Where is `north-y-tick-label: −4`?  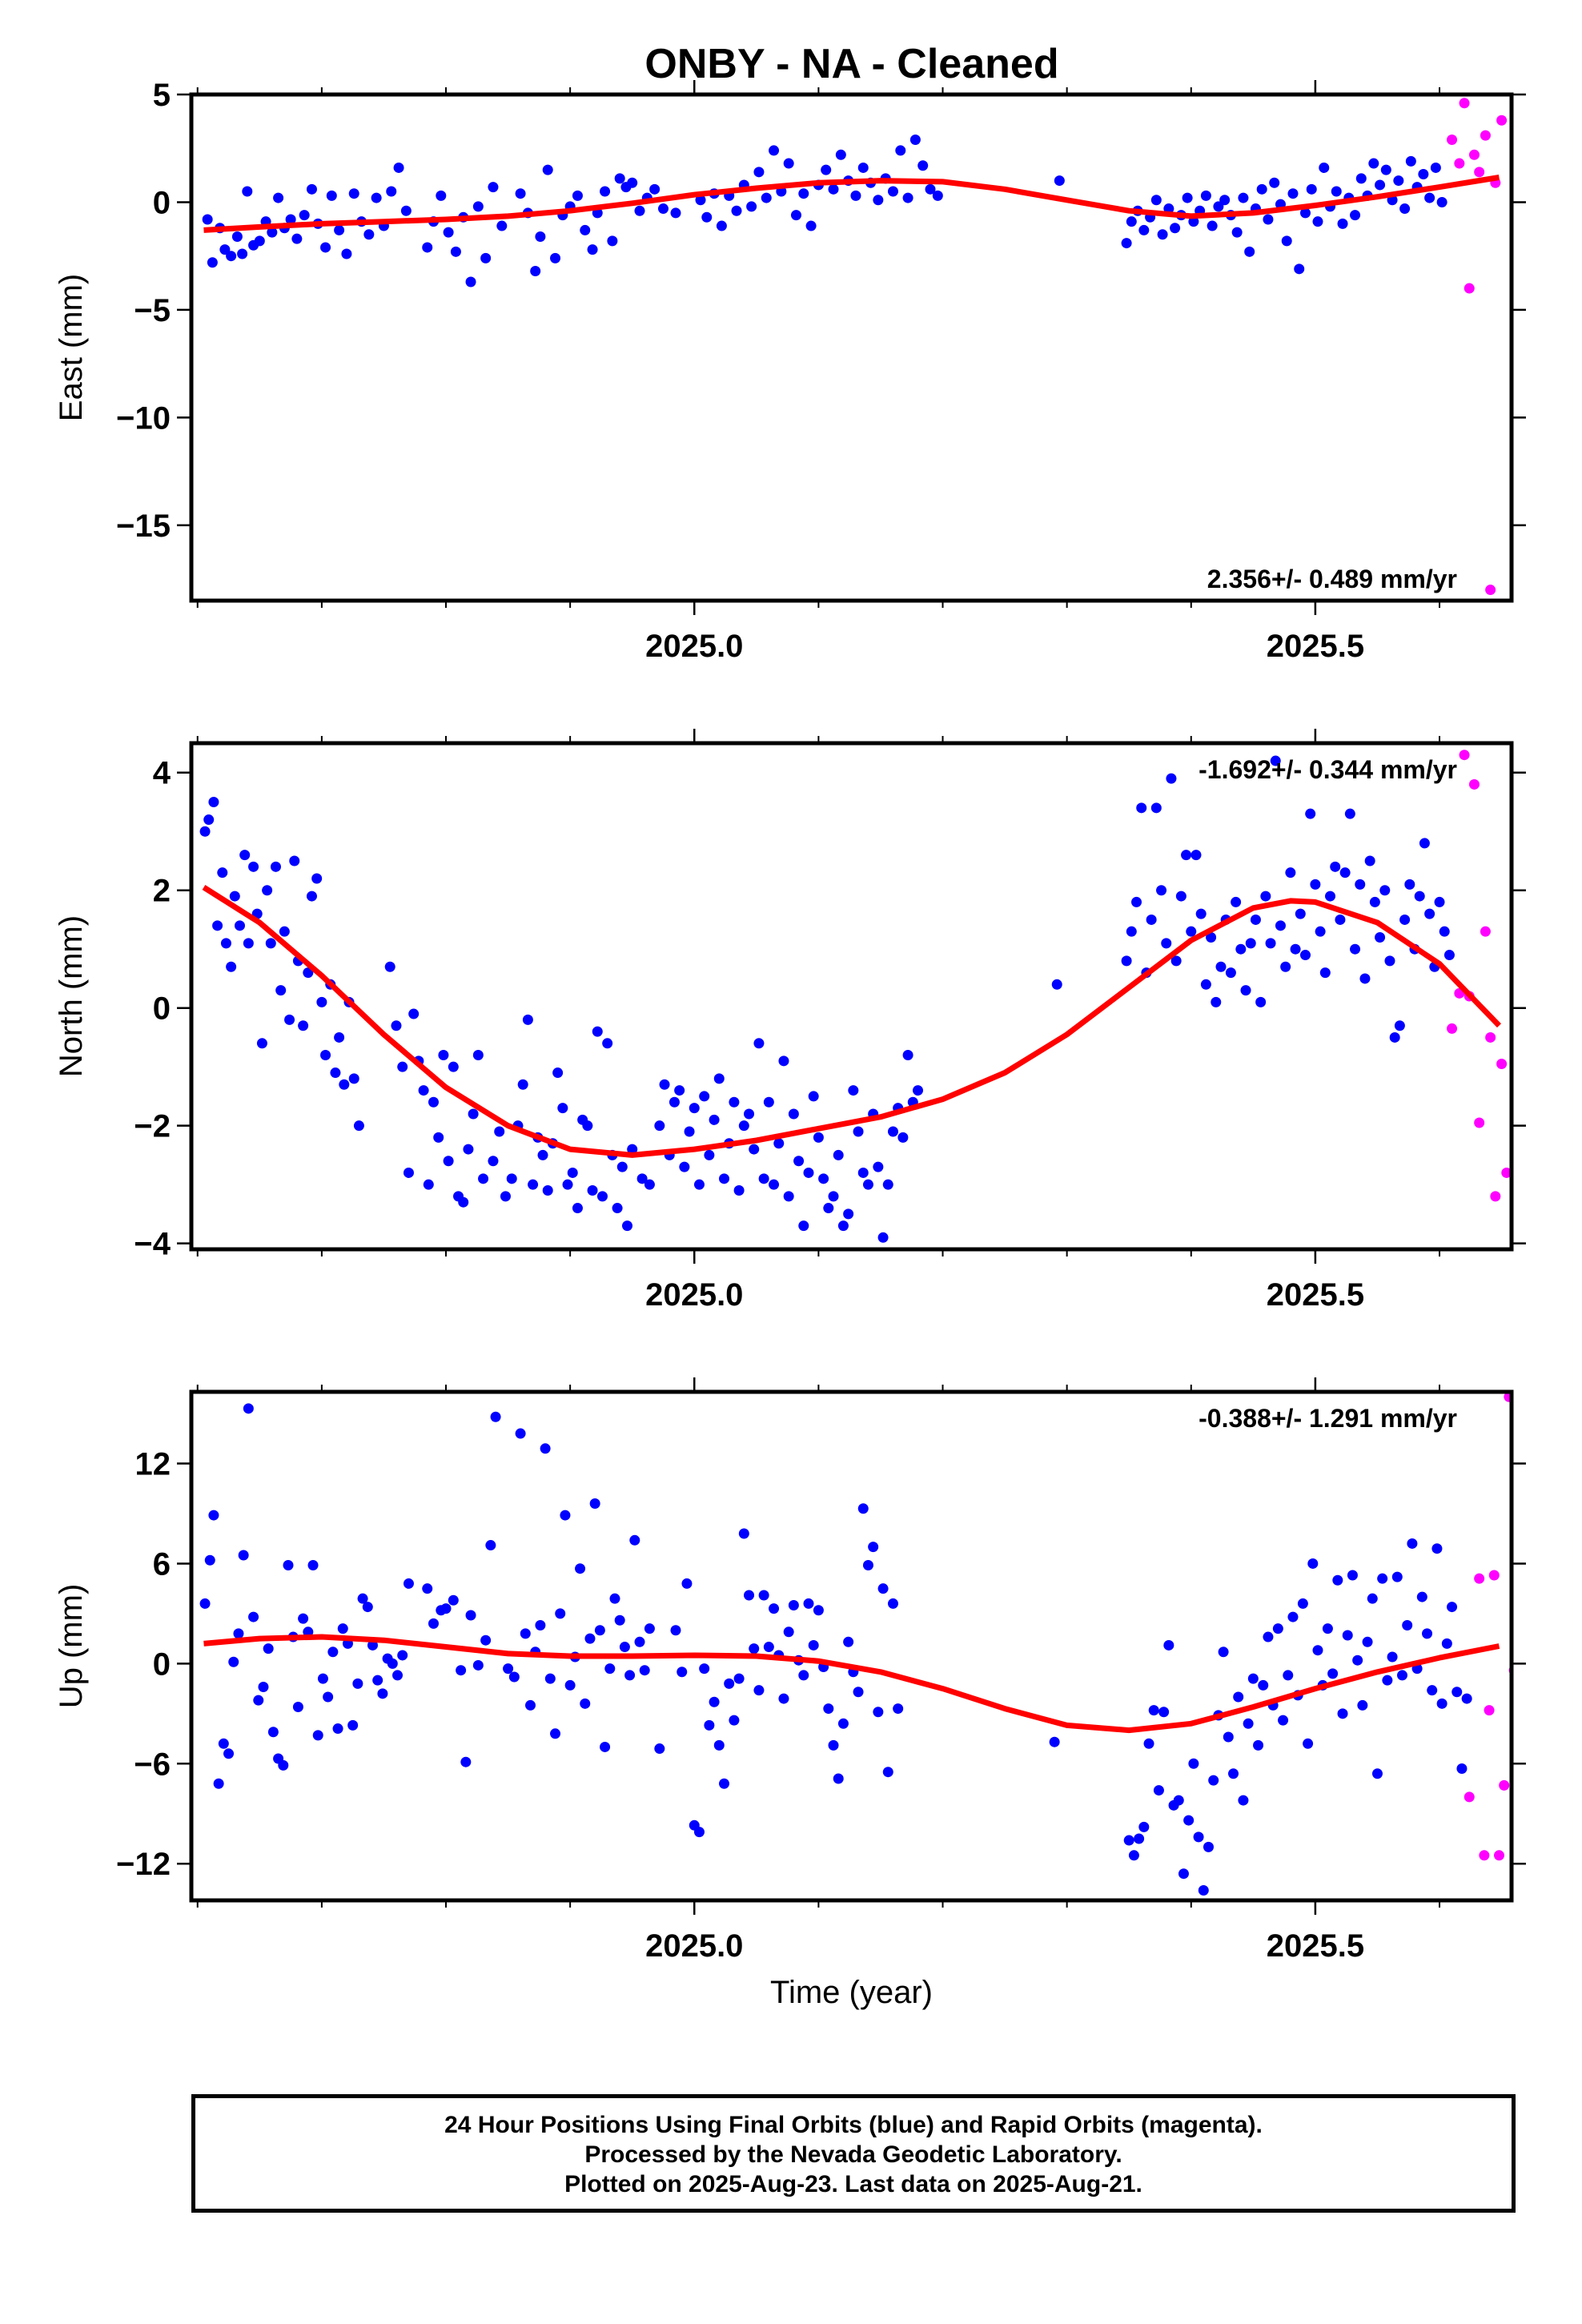 north-y-tick-label: −4 is located at coordinates (152, 1244).